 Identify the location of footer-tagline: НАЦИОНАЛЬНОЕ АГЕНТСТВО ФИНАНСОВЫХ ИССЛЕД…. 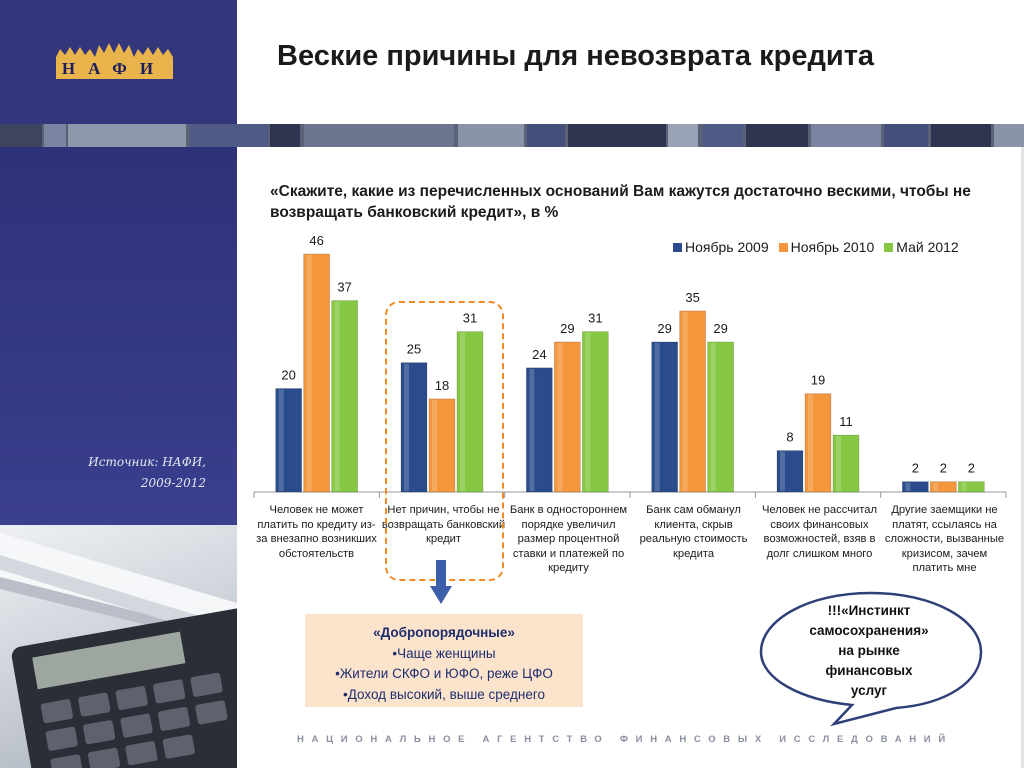
(625, 739).